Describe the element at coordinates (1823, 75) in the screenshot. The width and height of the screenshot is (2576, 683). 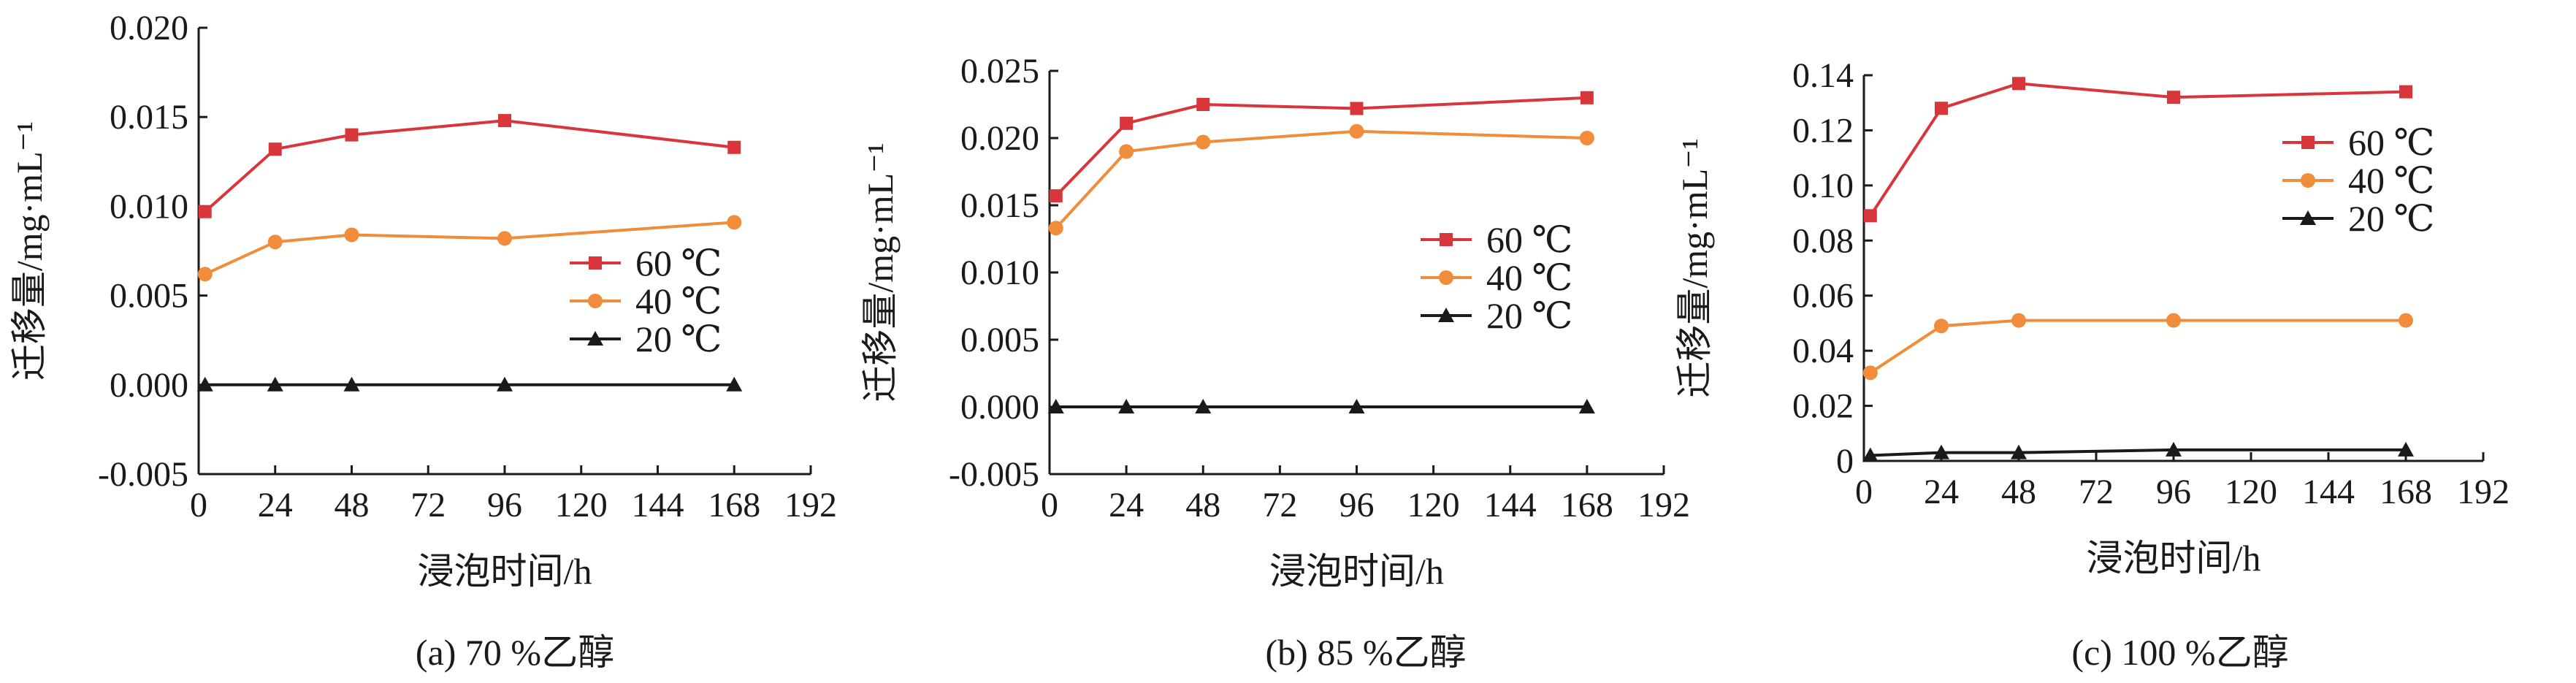
I see `y-tick-label: 0.14` at that location.